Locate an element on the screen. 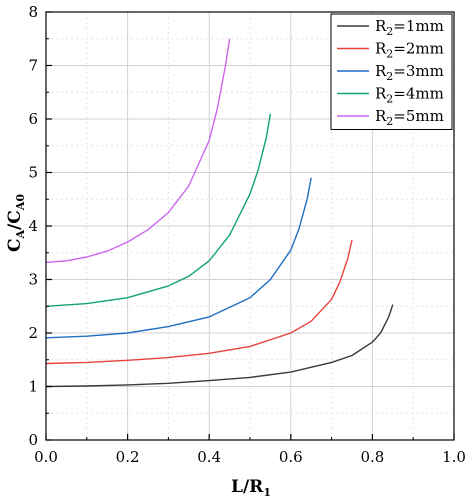 This screenshot has height=503, width=474. y-axis-title: CA/CA0 is located at coordinates (16, 223).